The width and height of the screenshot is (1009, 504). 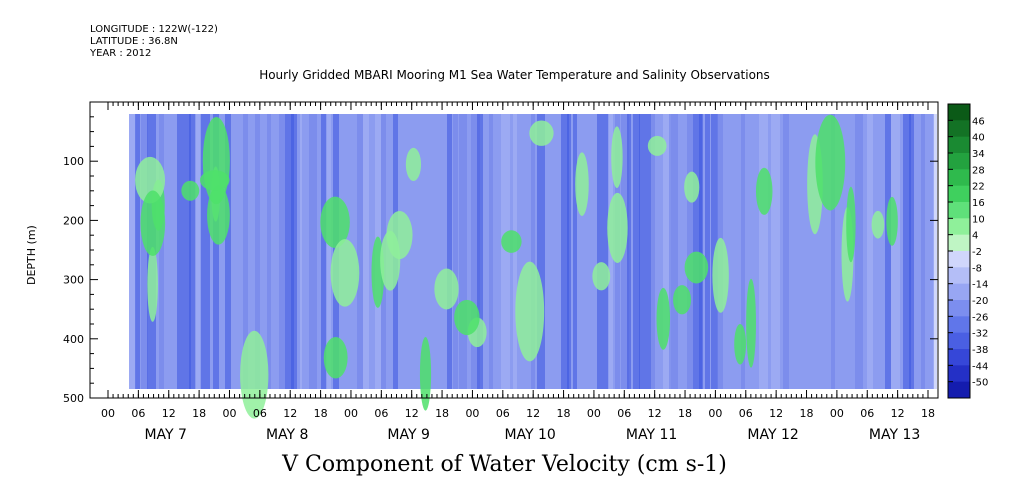 I want to click on colorbar-label: -8, so click(x=977, y=268).